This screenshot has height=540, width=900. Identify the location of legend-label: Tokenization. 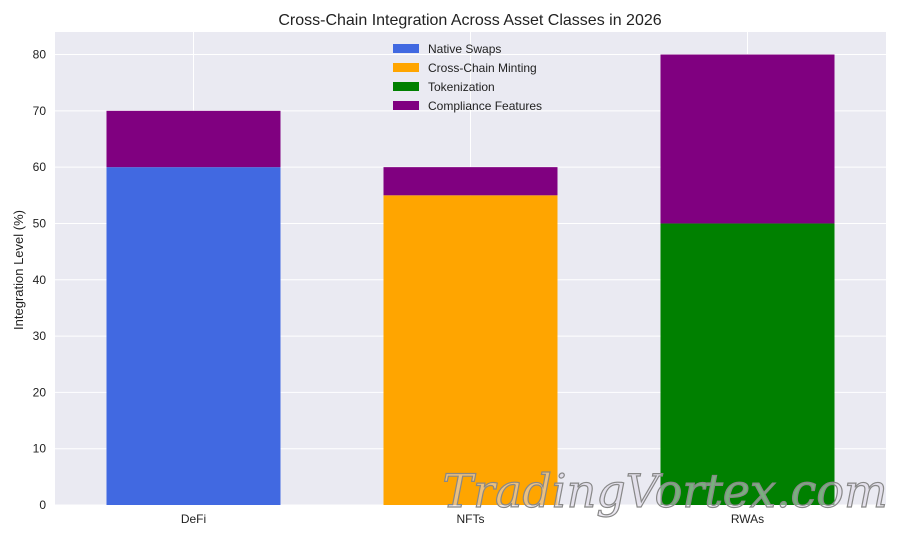
(461, 87).